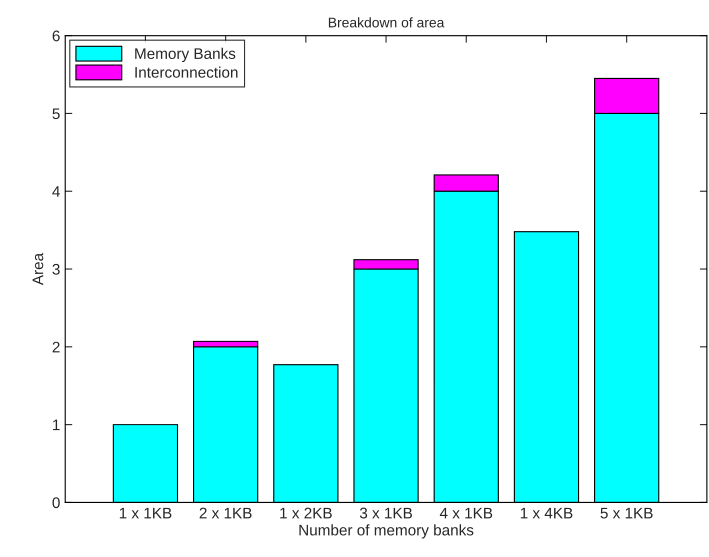 This screenshot has height=557, width=709. What do you see at coordinates (306, 513) in the screenshot?
I see `x-tick-label: 1 x 2KB` at bounding box center [306, 513].